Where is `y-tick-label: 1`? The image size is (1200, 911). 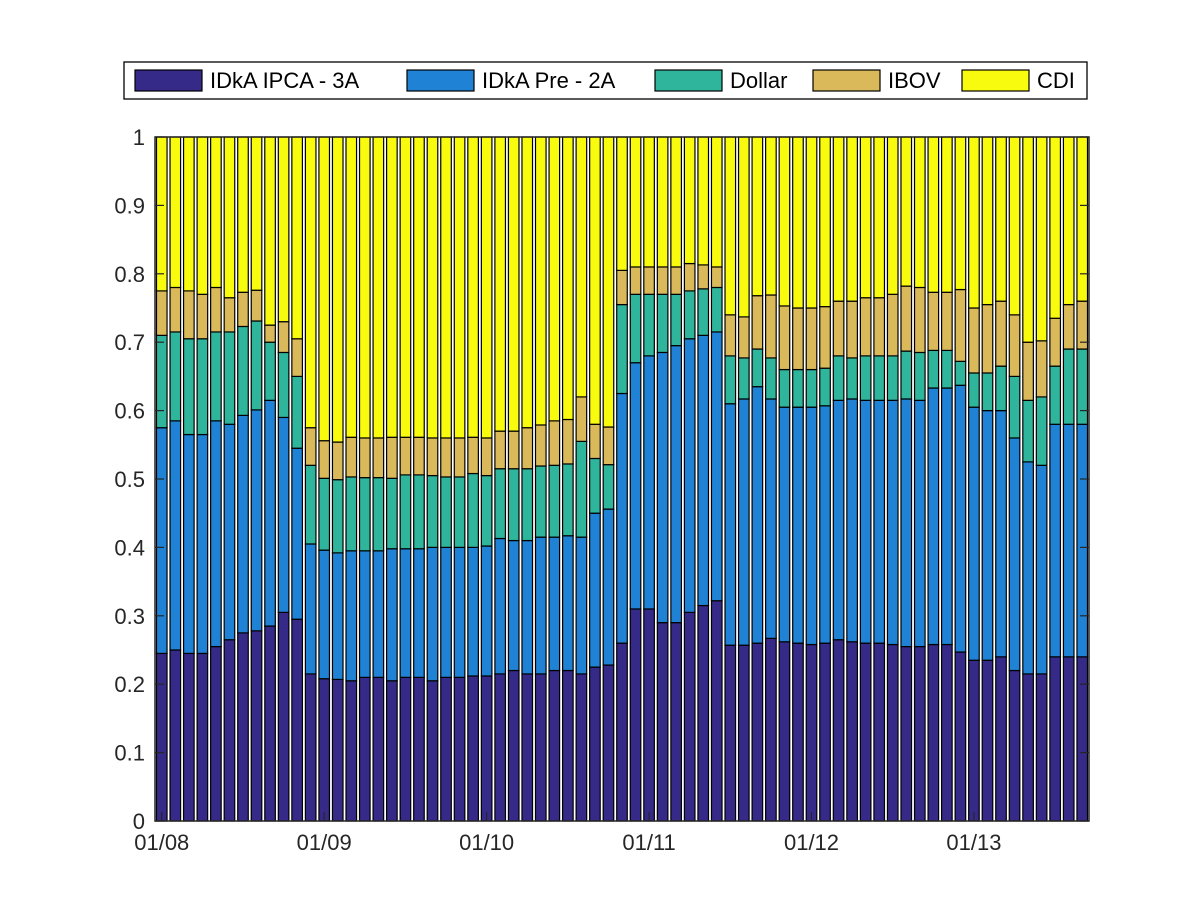 y-tick-label: 1 is located at coordinates (139, 137).